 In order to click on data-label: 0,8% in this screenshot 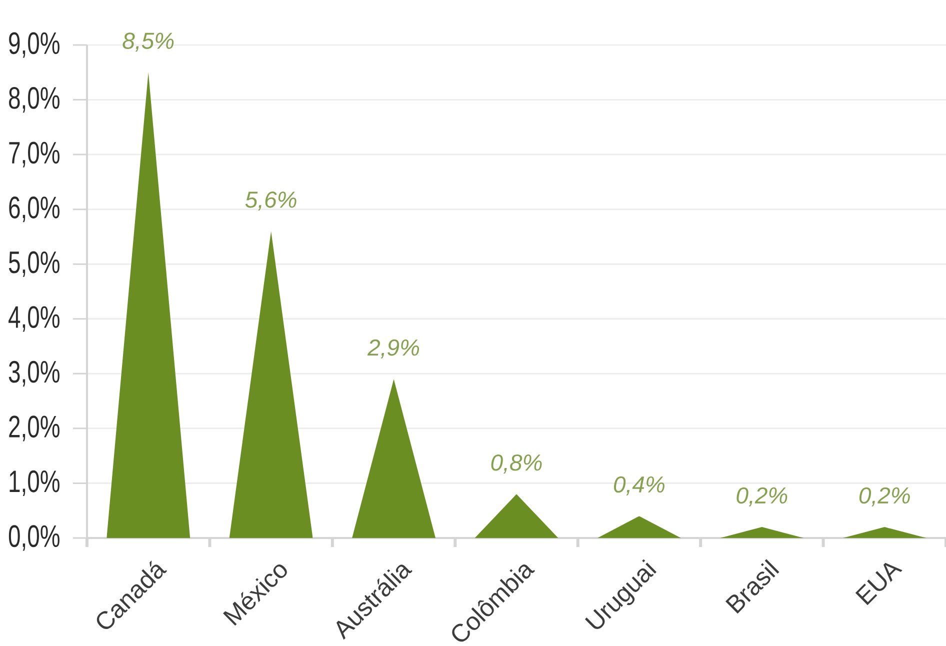, I will do `click(516, 464)`.